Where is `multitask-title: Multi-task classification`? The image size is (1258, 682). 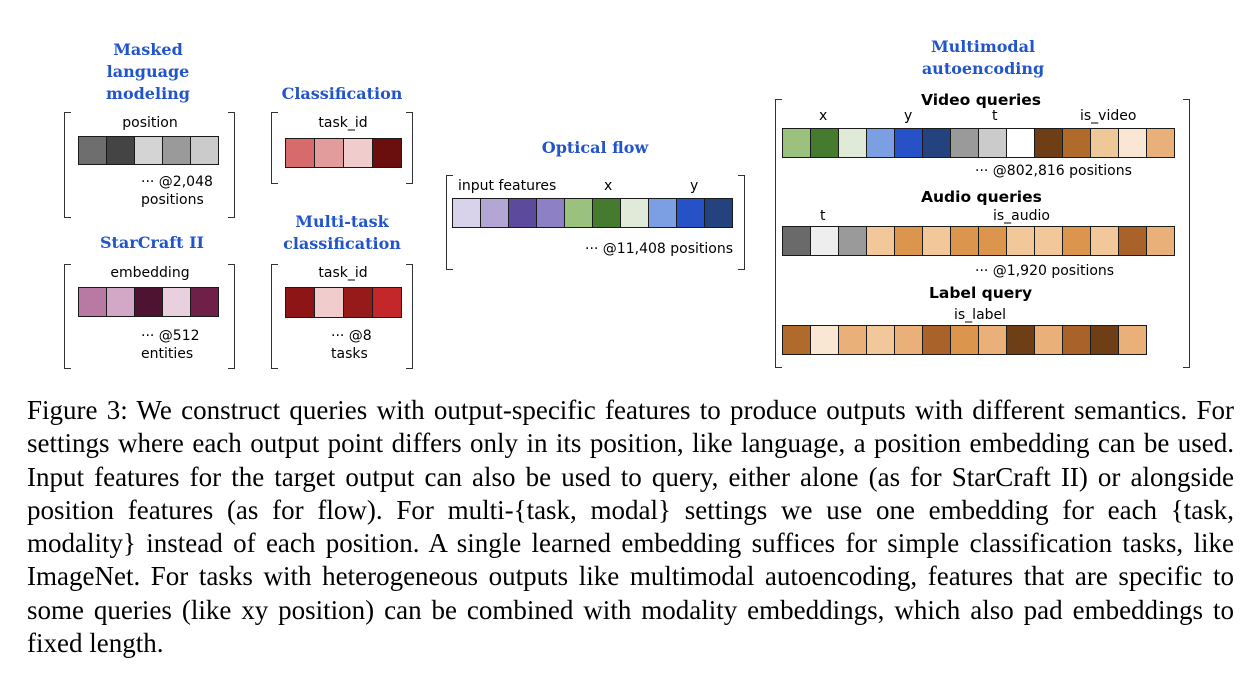 multitask-title: Multi-task classification is located at coordinates (342, 232).